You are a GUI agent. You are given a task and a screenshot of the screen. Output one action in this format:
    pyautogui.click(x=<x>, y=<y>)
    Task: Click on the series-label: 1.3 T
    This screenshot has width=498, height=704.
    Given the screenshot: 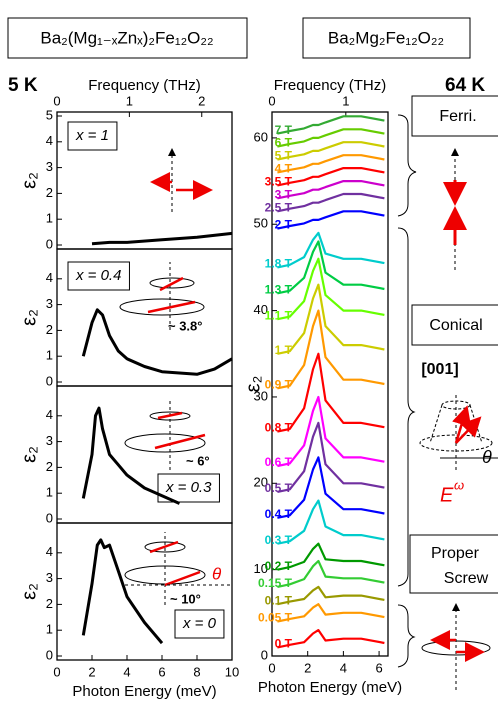 What is the action you would take?
    pyautogui.click(x=279, y=290)
    